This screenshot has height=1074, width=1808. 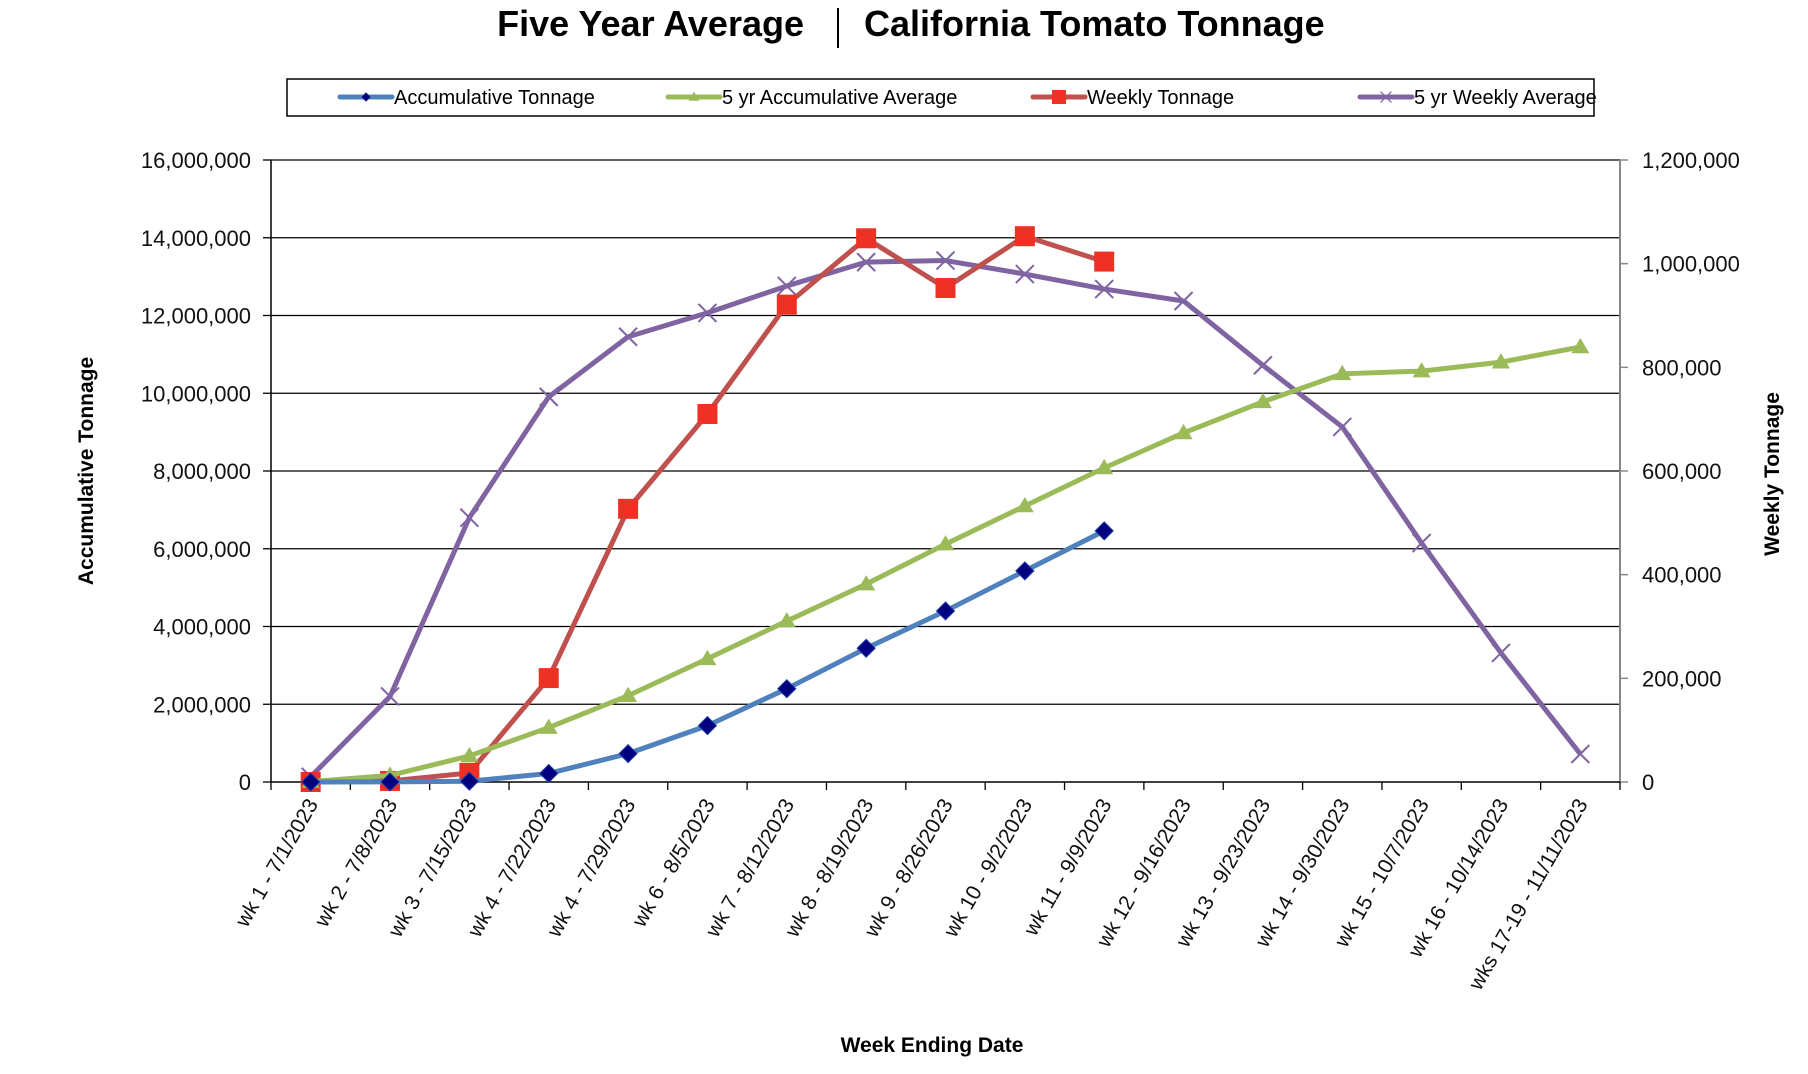 What do you see at coordinates (1648, 782) in the screenshot?
I see `y-right-tick-label: 0` at bounding box center [1648, 782].